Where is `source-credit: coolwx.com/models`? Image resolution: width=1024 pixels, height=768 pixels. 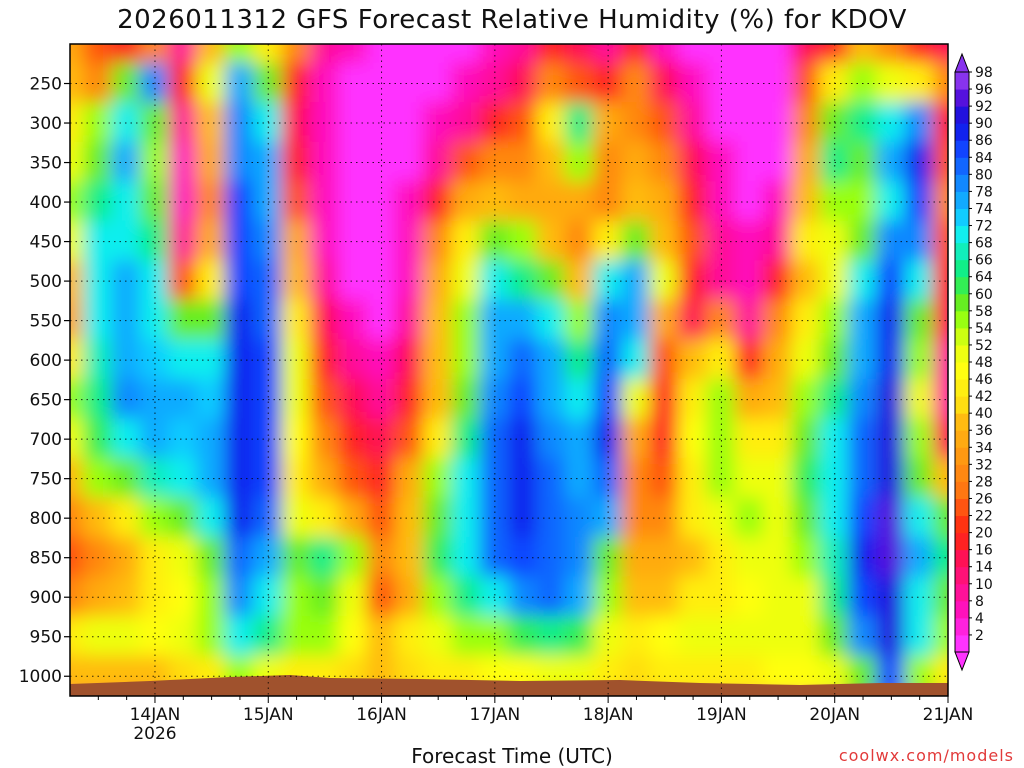 source-credit: coolwx.com/models is located at coordinates (926, 755).